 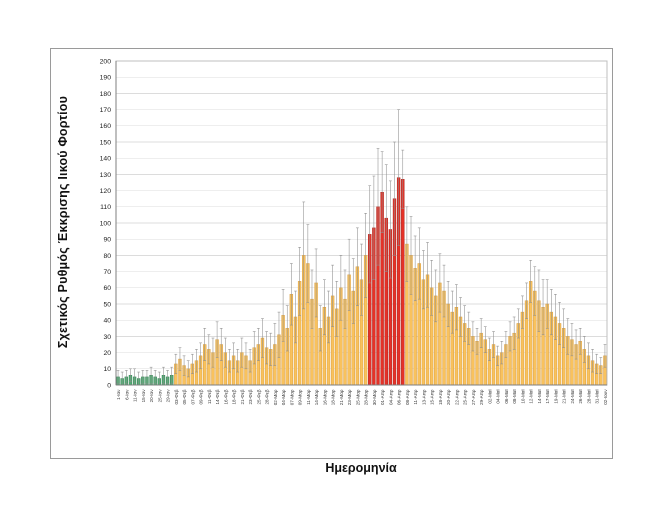 I want to click on x-tick-label: 14-Φεβ, so click(x=217, y=396).